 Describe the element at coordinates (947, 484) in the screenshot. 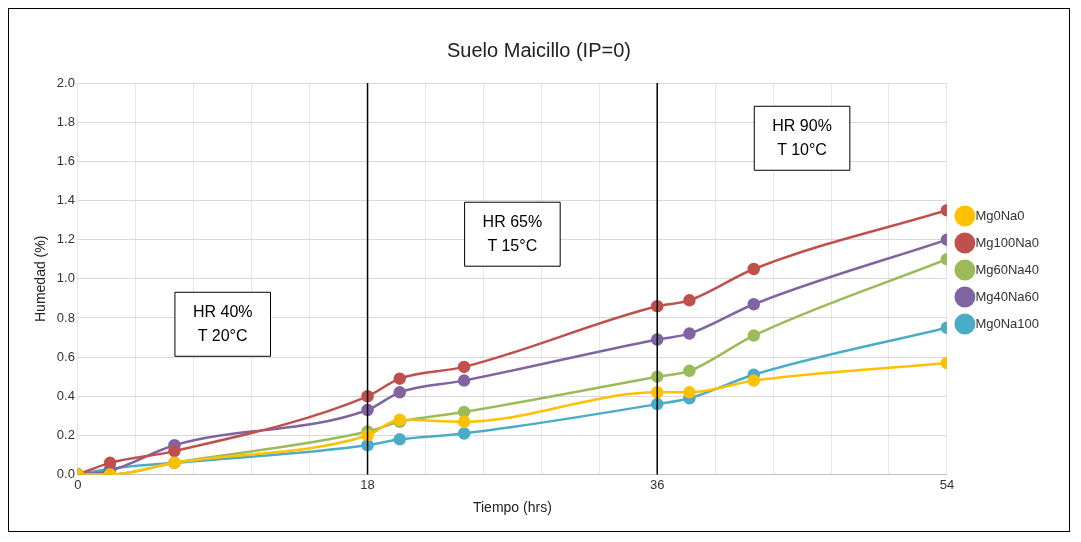

I see `x-tick-label: 54` at that location.